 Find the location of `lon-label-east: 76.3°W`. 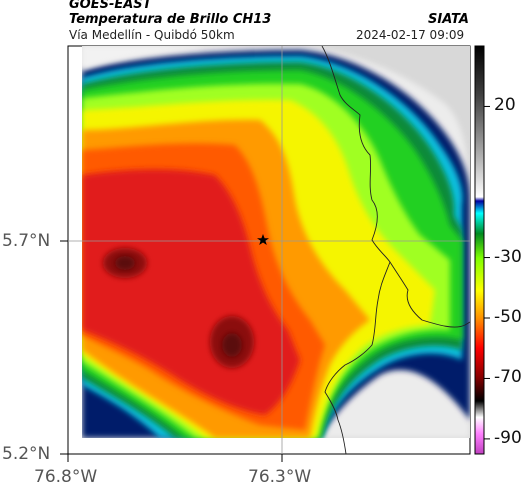

lon-label-east: 76.3°W is located at coordinates (280, 477).